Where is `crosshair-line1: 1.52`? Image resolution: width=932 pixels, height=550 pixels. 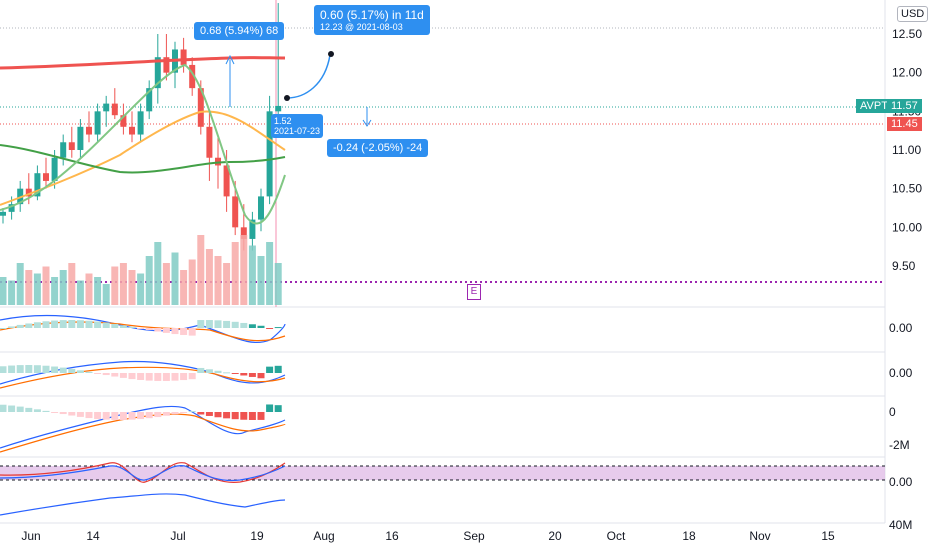
crosshair-line1: 1.52 is located at coordinates (283, 121).